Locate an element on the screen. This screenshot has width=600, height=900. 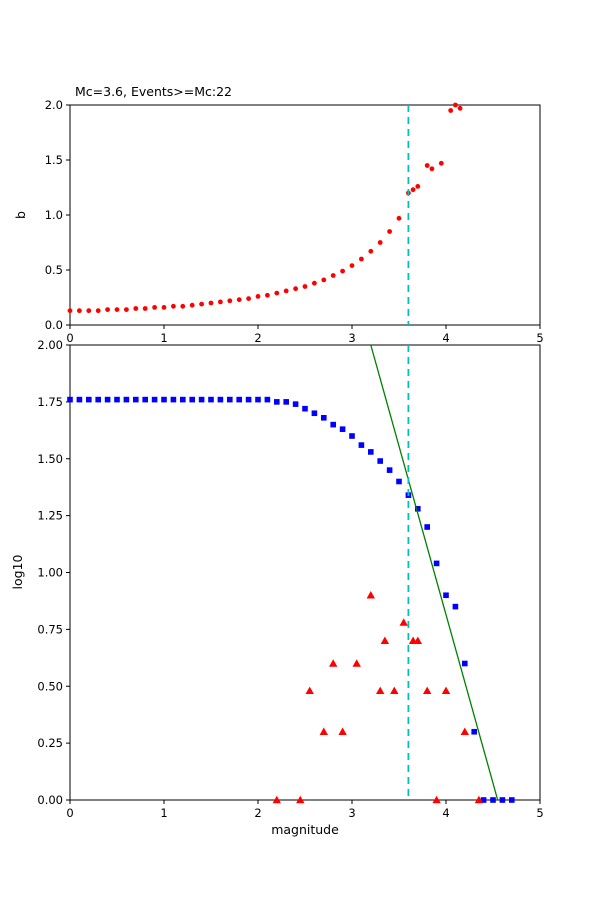
y-tick-label: 1.0 is located at coordinates (54, 215).